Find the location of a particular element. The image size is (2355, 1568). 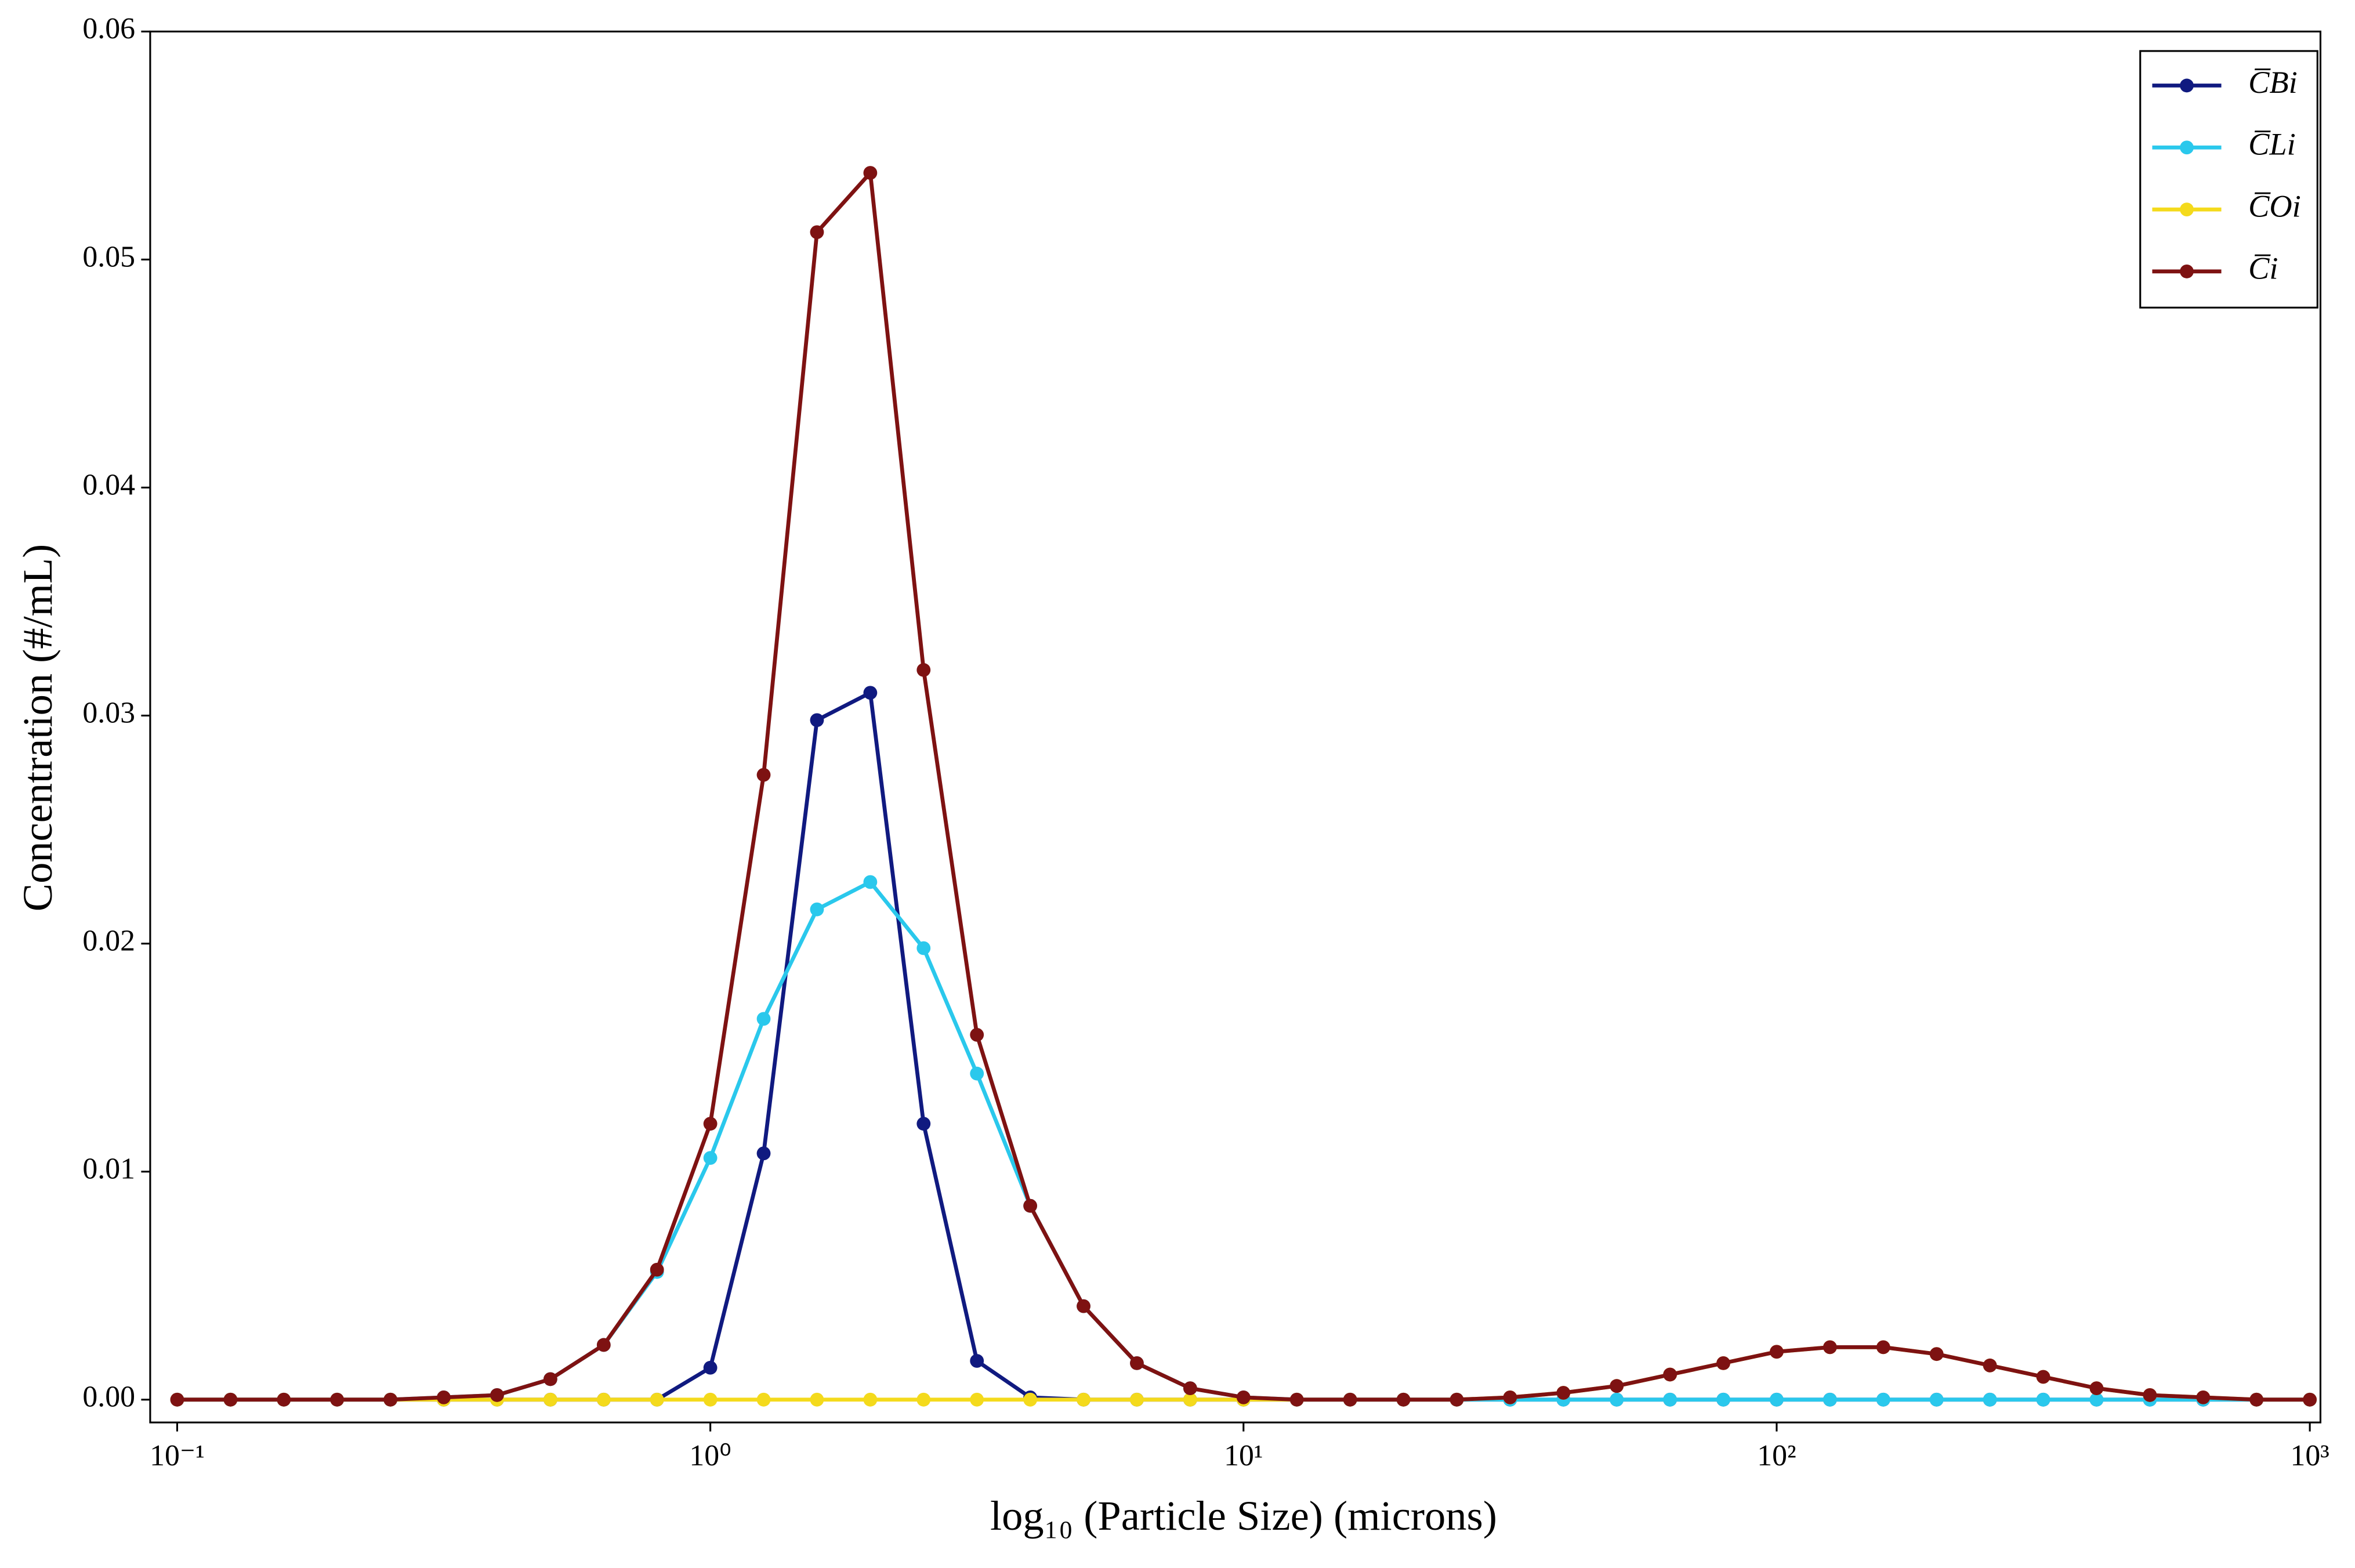

x-tick-label: 10³ is located at coordinates (2310, 1455).